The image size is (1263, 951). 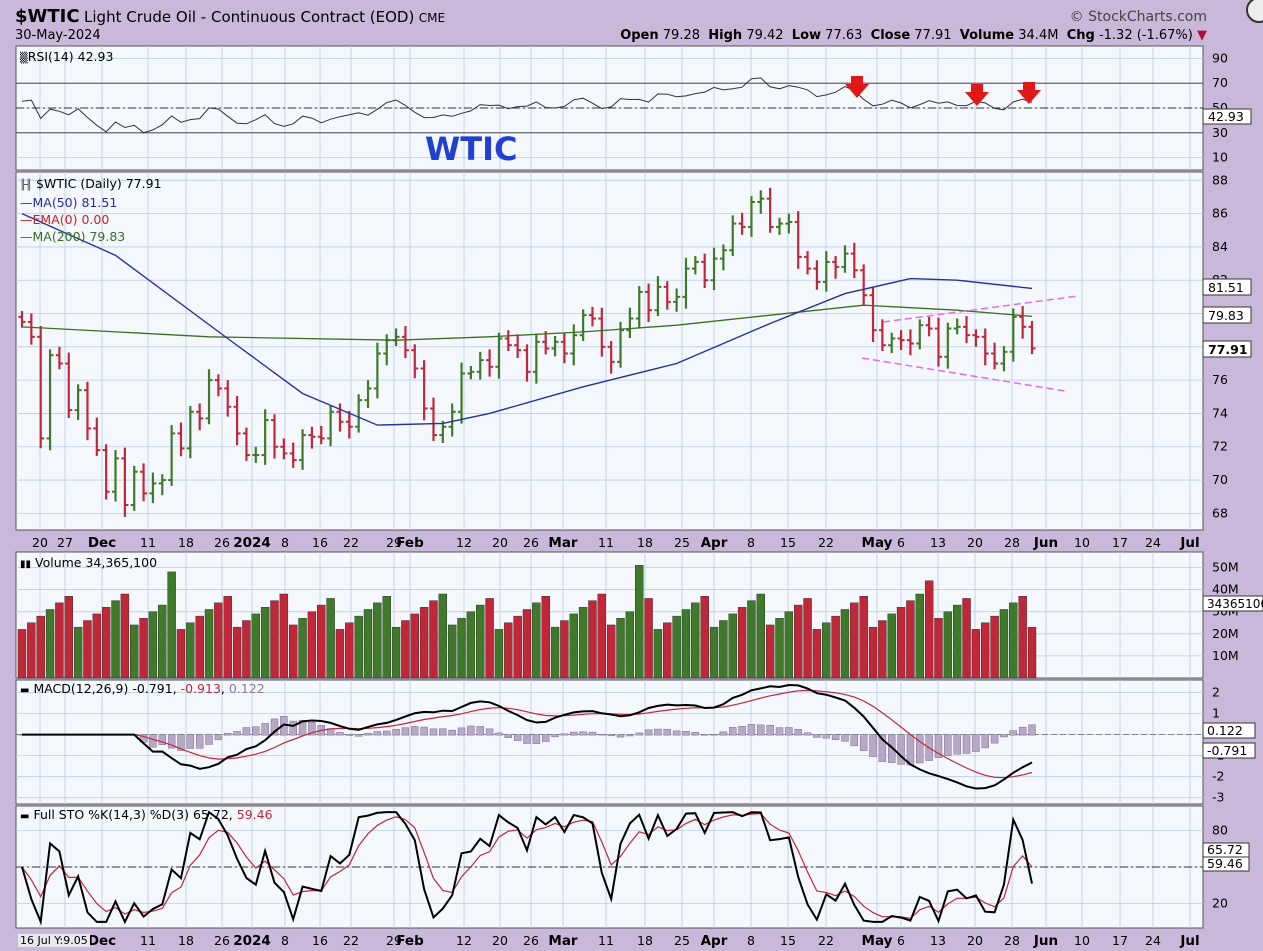 I want to click on macd-line, so click(x=527, y=736).